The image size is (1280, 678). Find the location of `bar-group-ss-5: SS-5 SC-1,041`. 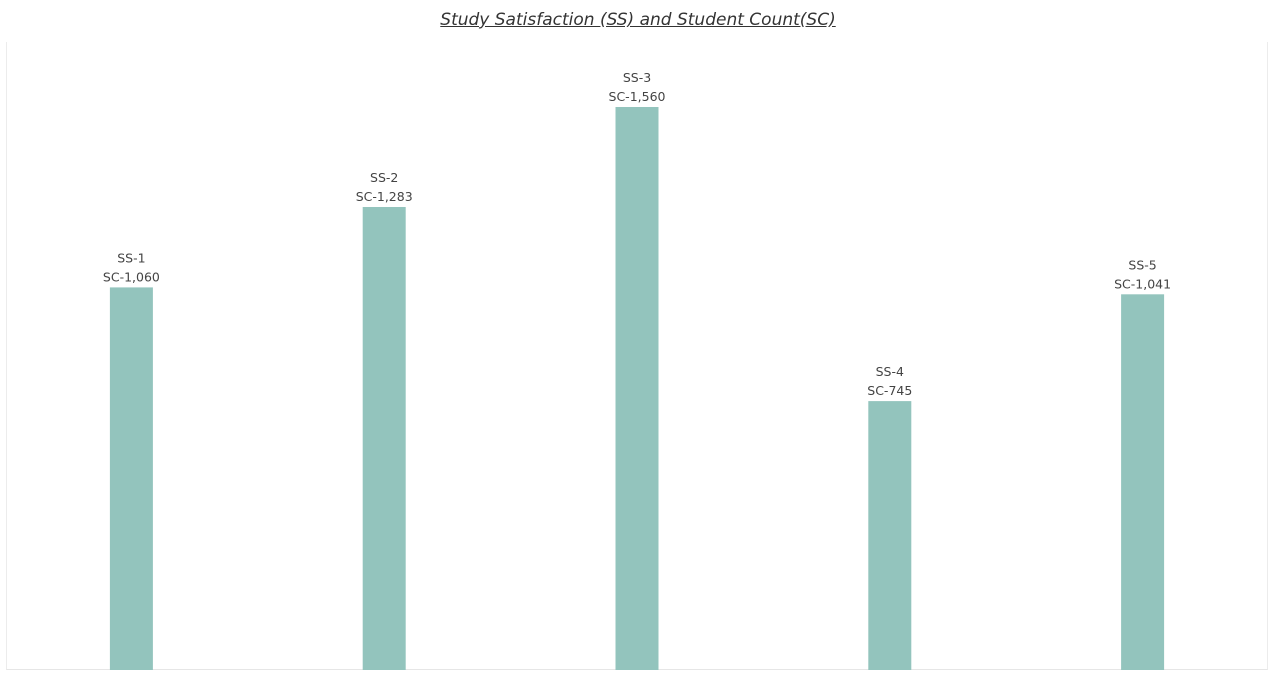

bar-group-ss-5: SS-5 SC-1,041 is located at coordinates (1142, 463).